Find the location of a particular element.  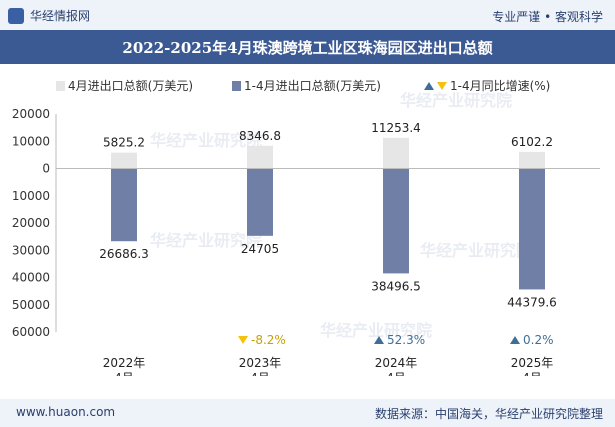

growth-down-triangle-icon is located at coordinates (243, 340).